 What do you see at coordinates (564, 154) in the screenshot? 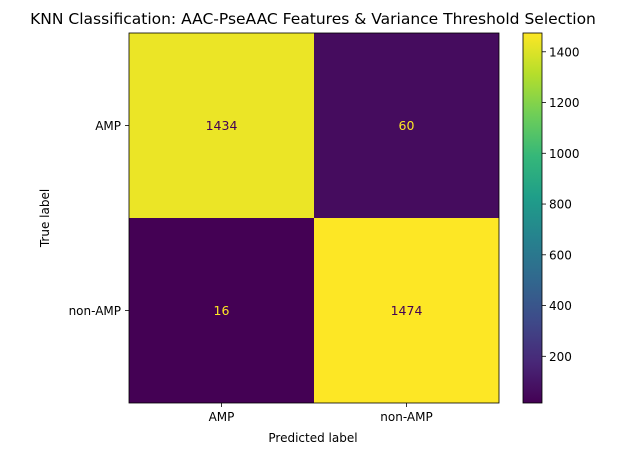
I see `colorbar-tick-label: 1000` at bounding box center [564, 154].